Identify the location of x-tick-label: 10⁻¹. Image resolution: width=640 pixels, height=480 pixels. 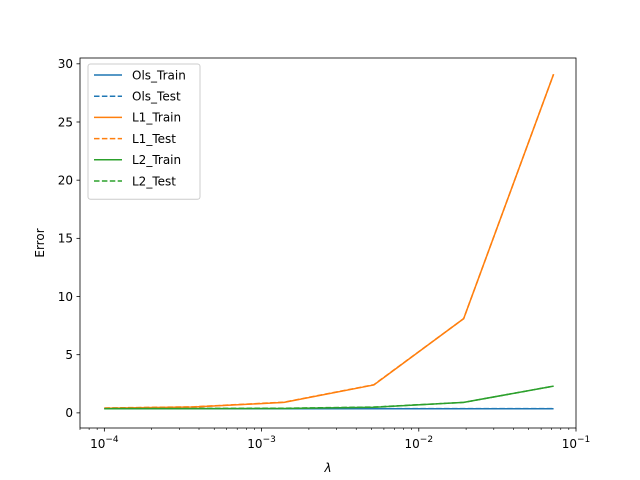
(576, 443).